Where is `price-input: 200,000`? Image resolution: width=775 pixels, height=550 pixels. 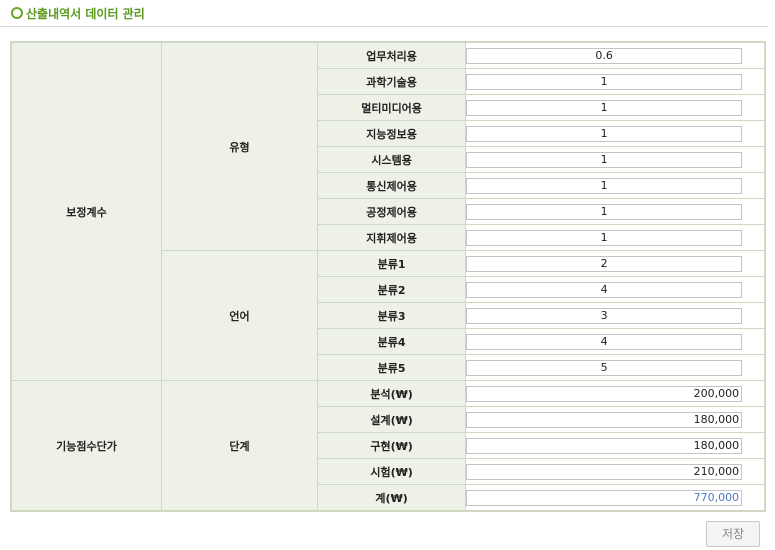 price-input: 200,000 is located at coordinates (604, 393).